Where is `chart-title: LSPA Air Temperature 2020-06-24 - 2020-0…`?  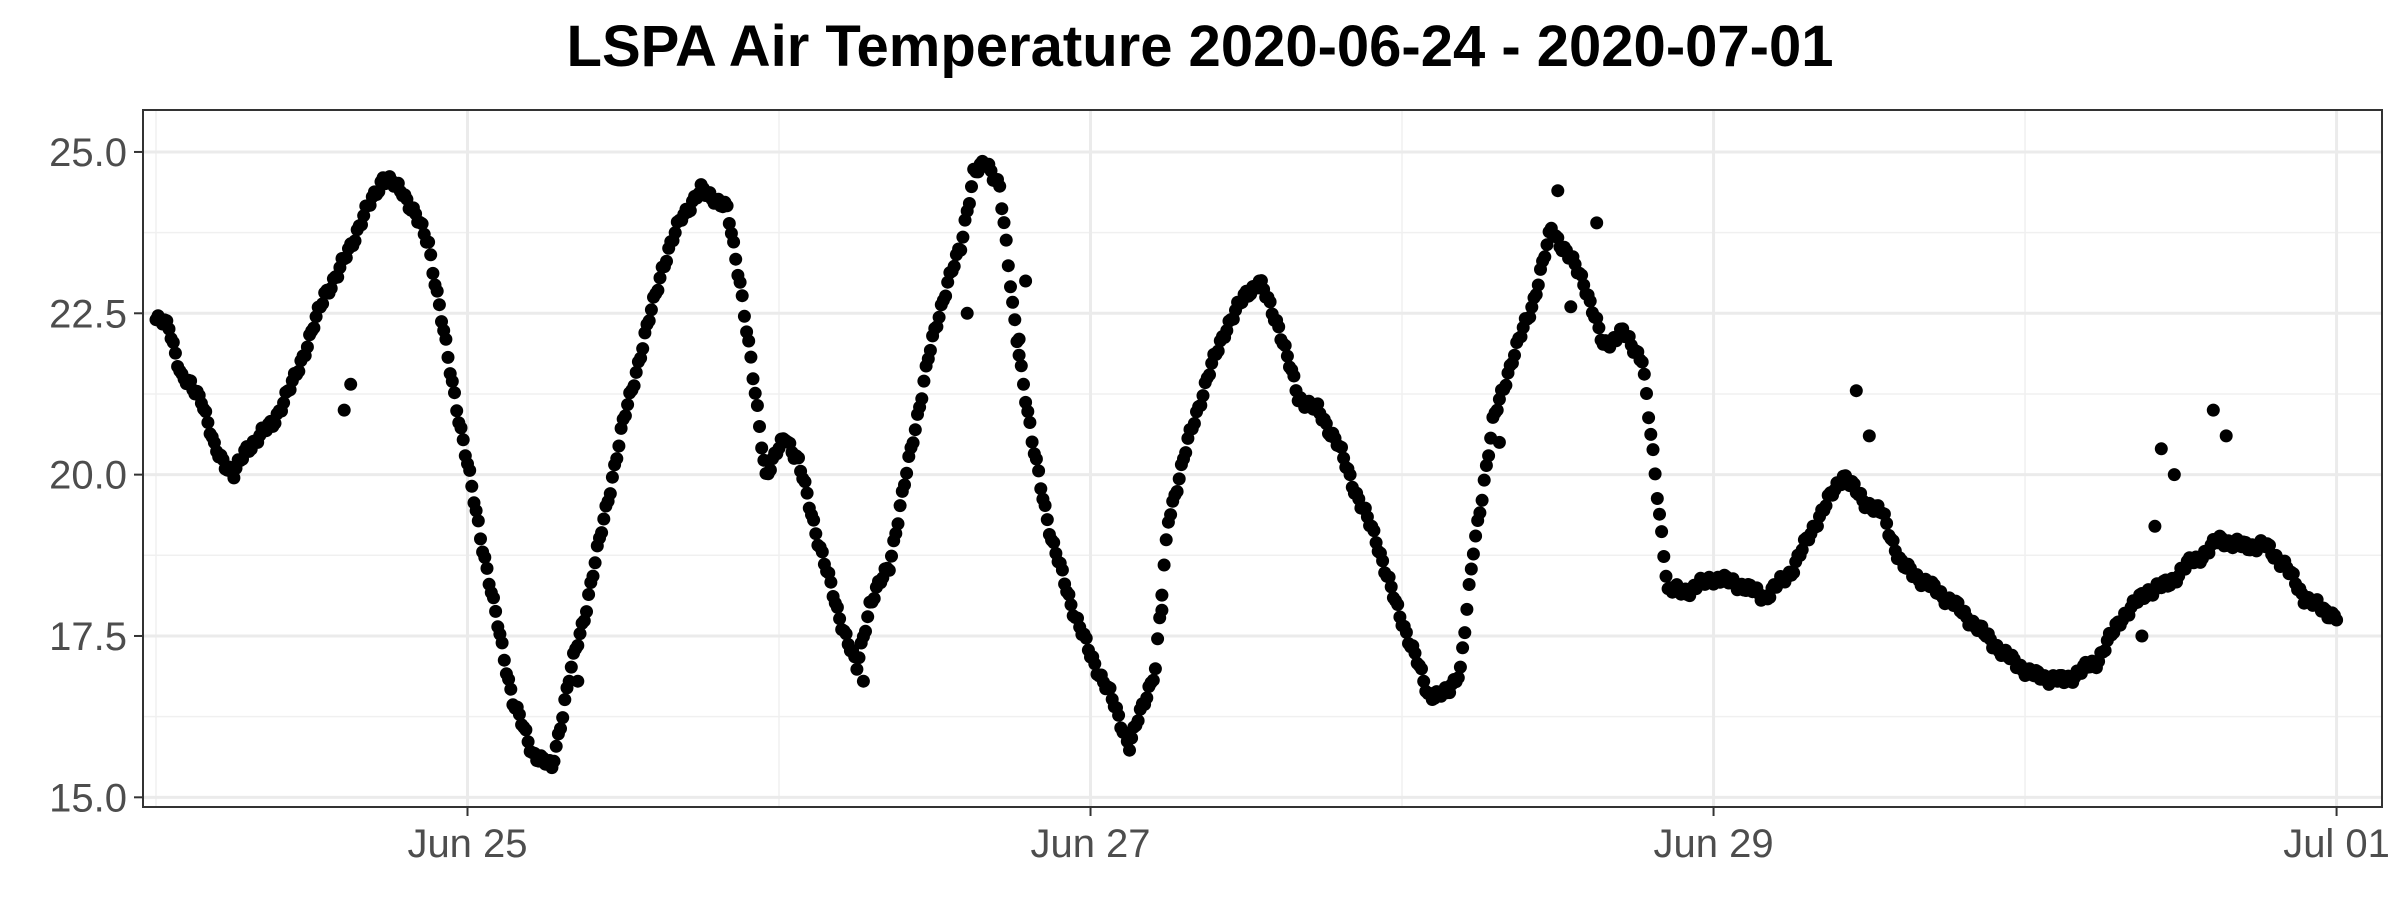 chart-title: LSPA Air Temperature 2020-06-24 - 2020-0… is located at coordinates (1200, 46).